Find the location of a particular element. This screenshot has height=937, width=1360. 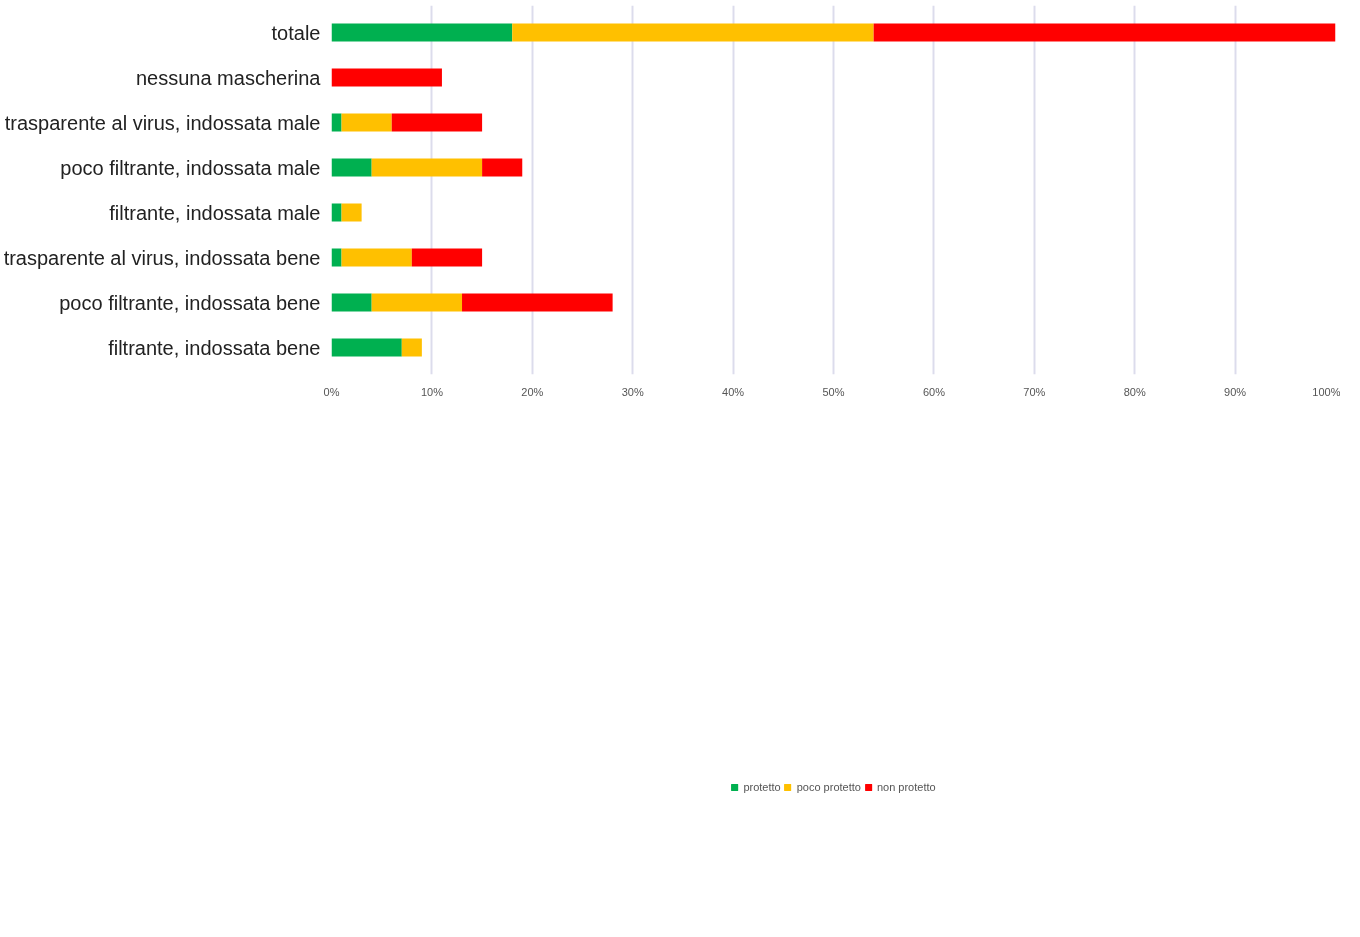

x-tick-label: 30% is located at coordinates (632, 391).